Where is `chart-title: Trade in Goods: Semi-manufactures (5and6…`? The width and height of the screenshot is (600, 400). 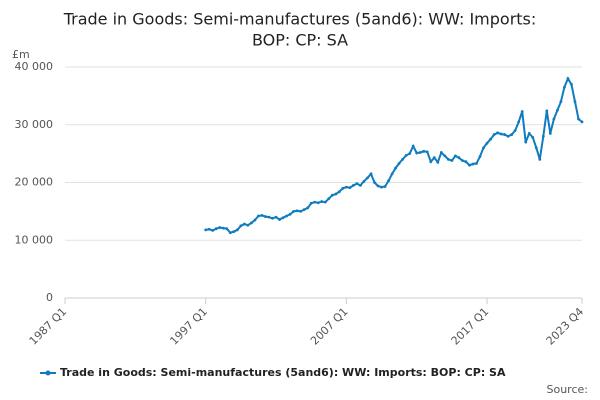 chart-title: Trade in Goods: Semi-manufactures (5and6… is located at coordinates (300, 19).